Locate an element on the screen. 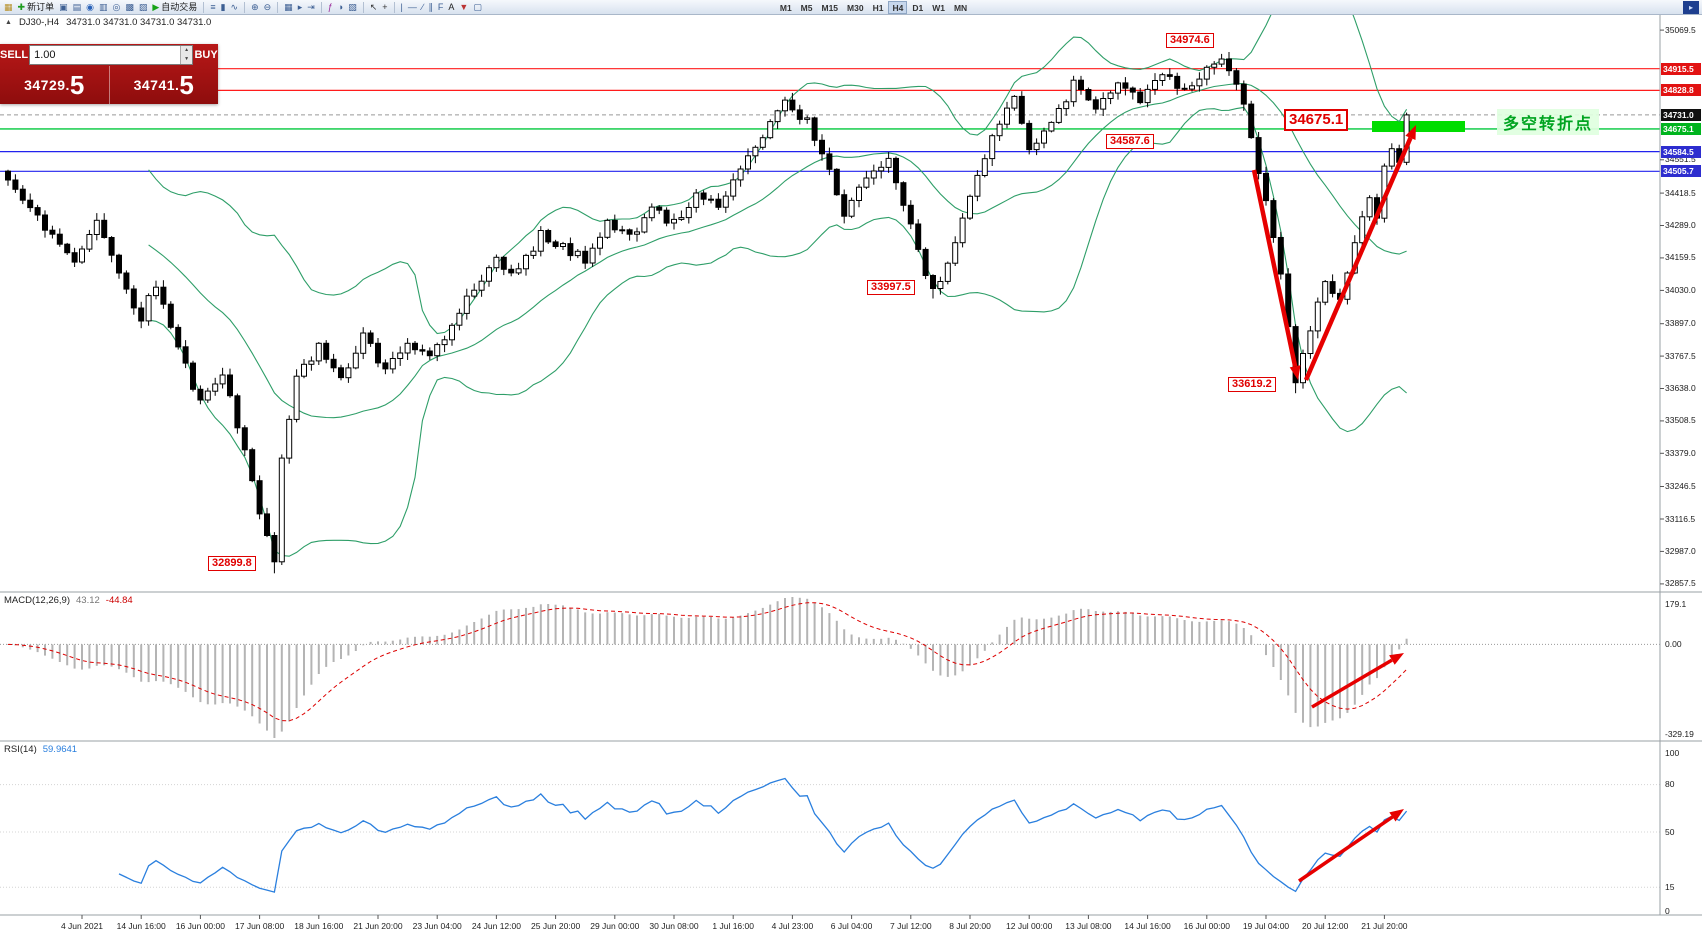 This screenshot has height=936, width=1702. new-order-button: ✚ 新订单 is located at coordinates (36, 7).